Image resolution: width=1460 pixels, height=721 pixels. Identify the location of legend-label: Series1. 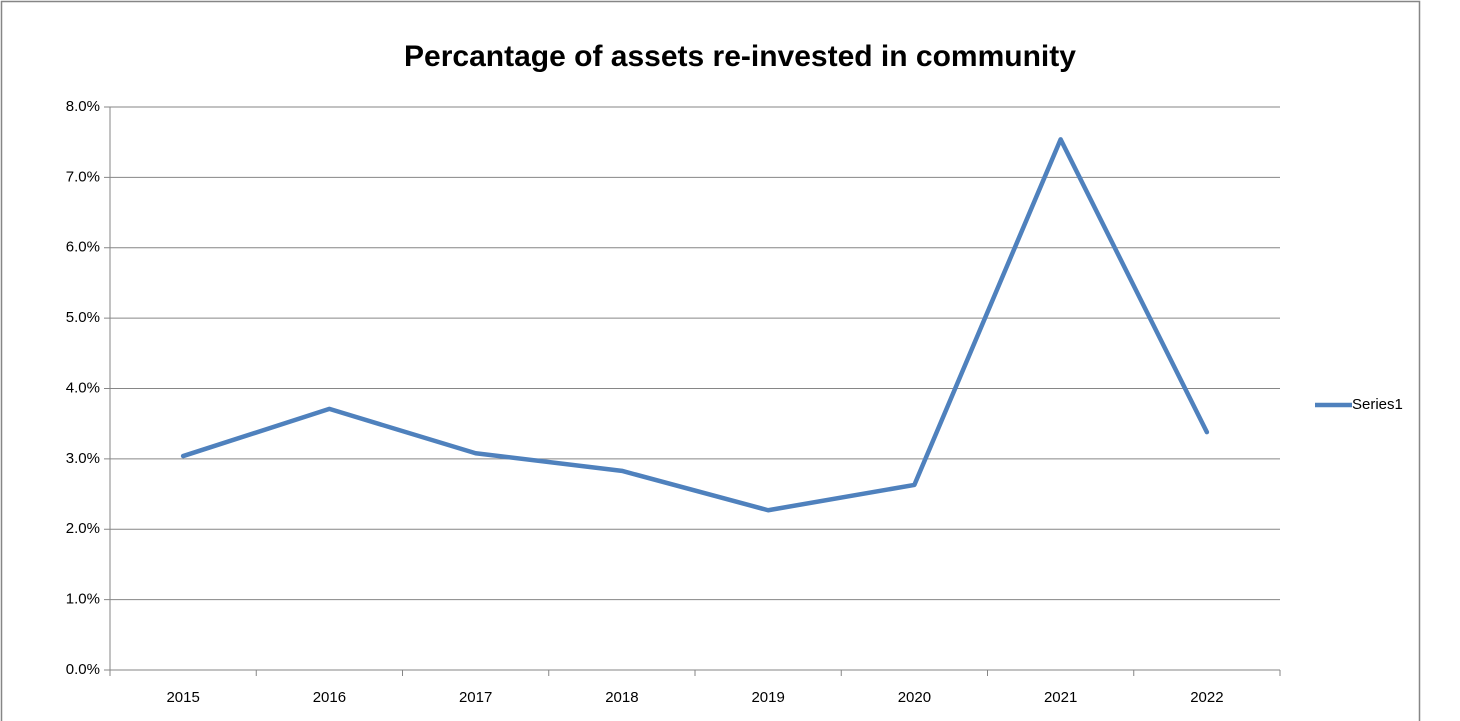
(1377, 404).